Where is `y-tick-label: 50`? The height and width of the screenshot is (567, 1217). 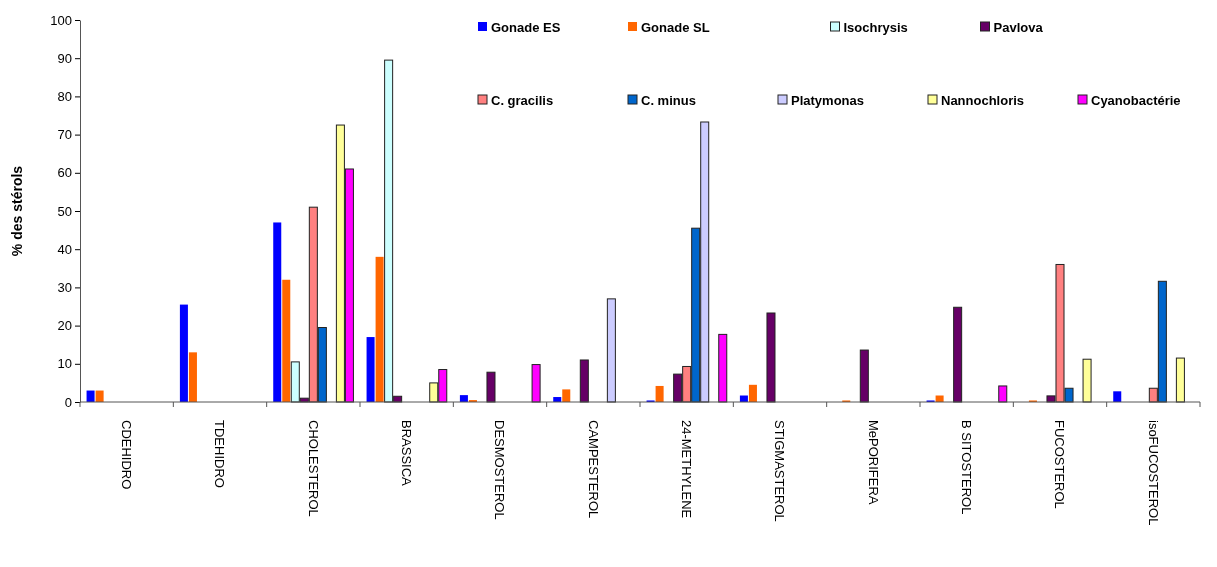 y-tick-label: 50 is located at coordinates (64, 211).